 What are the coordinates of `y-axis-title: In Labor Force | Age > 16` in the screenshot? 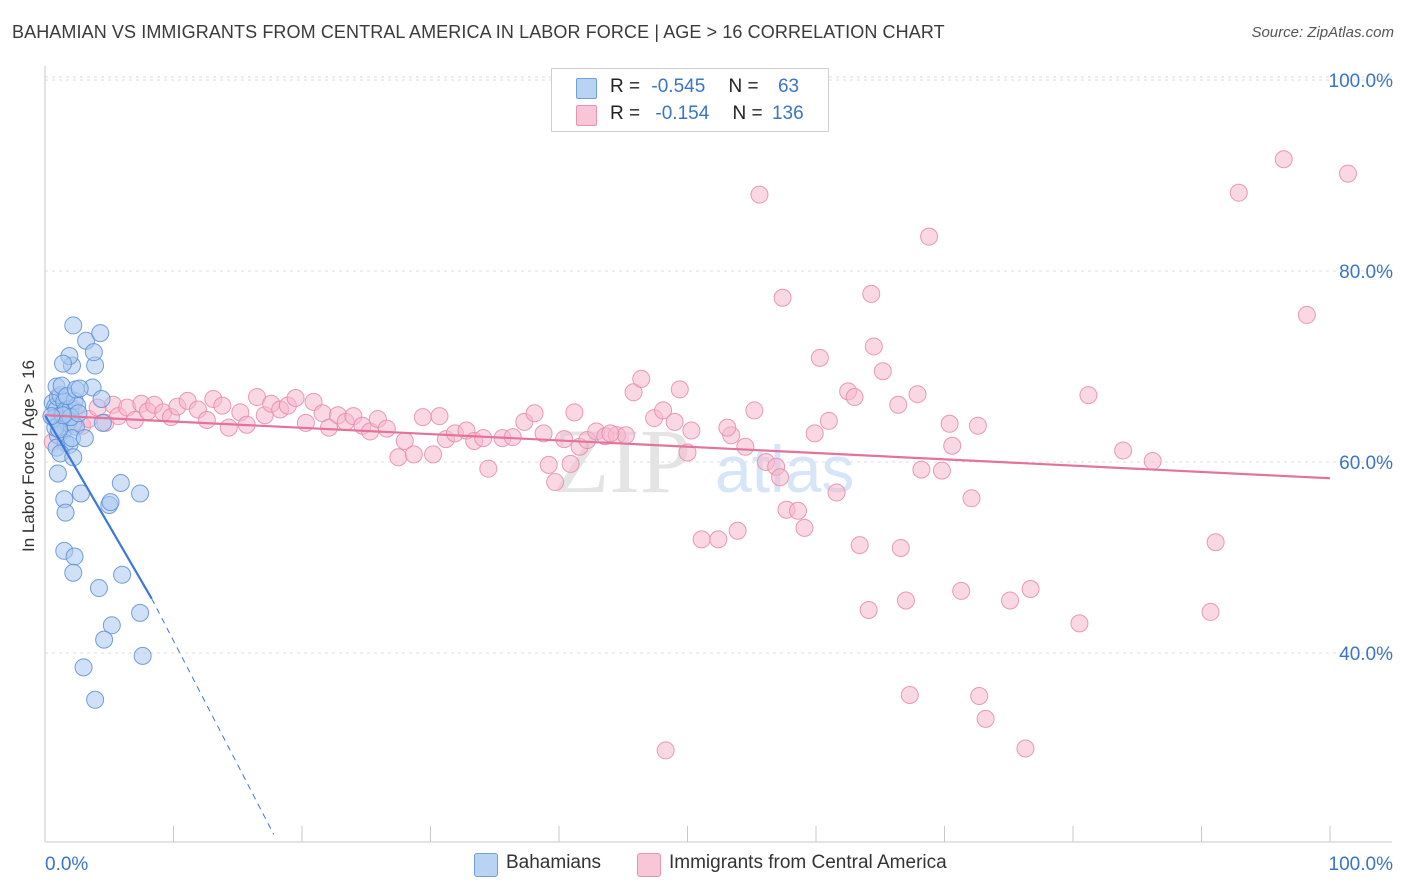 It's located at (28, 456).